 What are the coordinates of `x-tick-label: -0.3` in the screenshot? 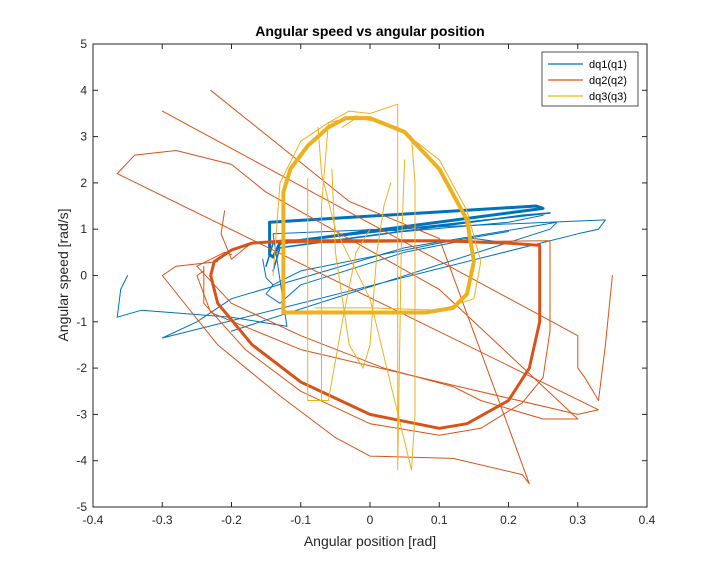 It's located at (162, 520).